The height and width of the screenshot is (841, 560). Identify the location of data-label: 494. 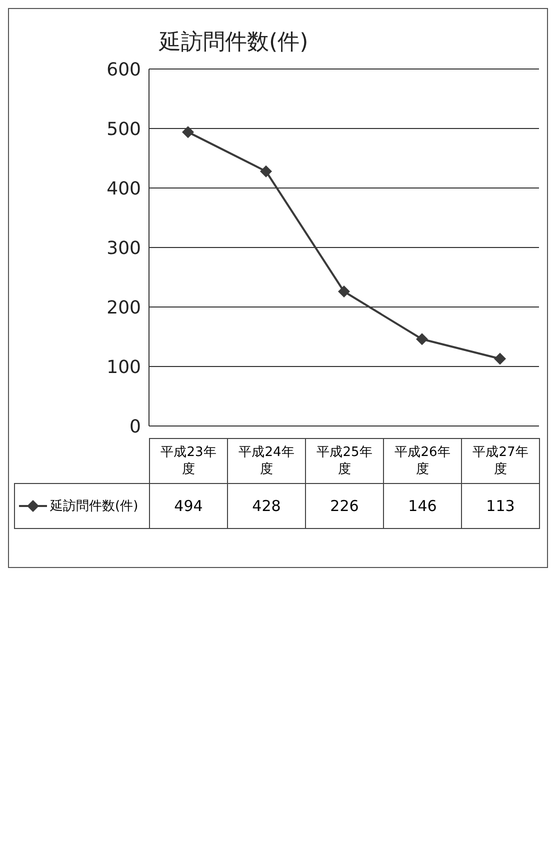
(189, 506).